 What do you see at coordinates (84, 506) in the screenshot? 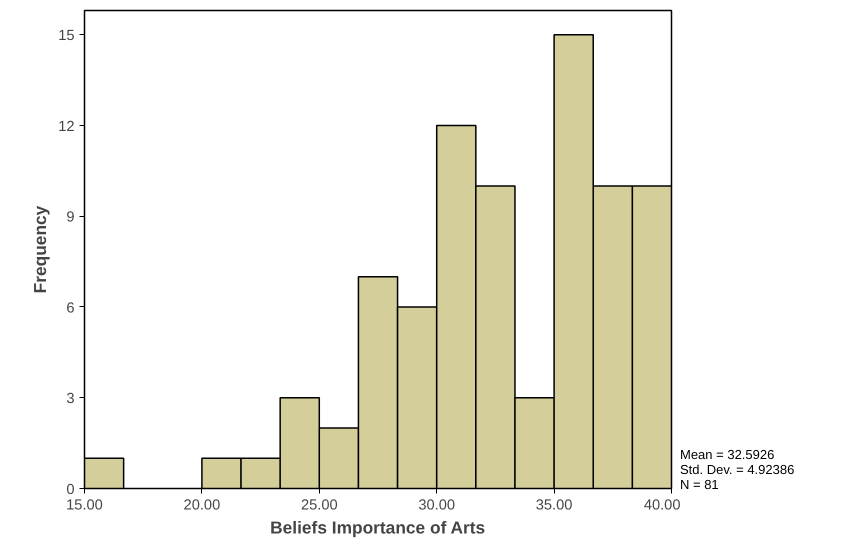
I see `x-tick-label: 15.00` at bounding box center [84, 506].